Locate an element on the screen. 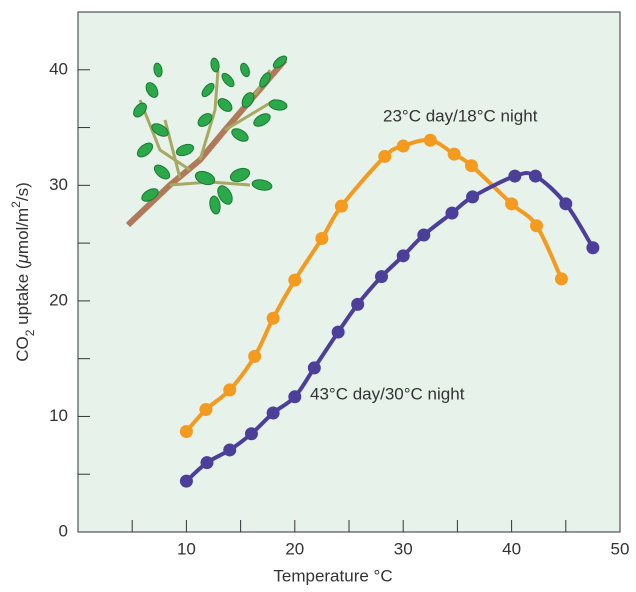 The height and width of the screenshot is (592, 636). y-tick-label: 40 is located at coordinates (58, 68).